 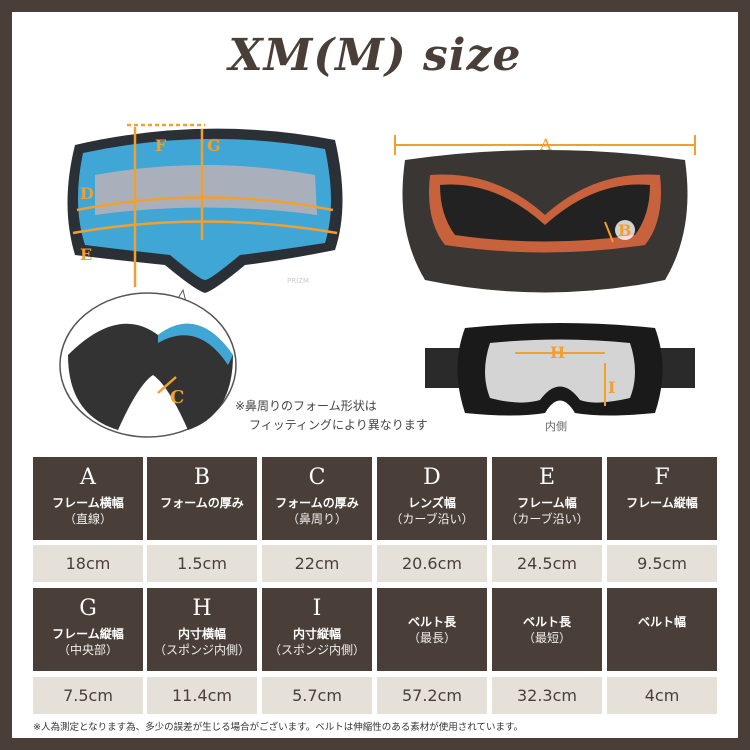 What do you see at coordinates (148, 363) in the screenshot?
I see `nose-foam-closeup-image: C` at bounding box center [148, 363].